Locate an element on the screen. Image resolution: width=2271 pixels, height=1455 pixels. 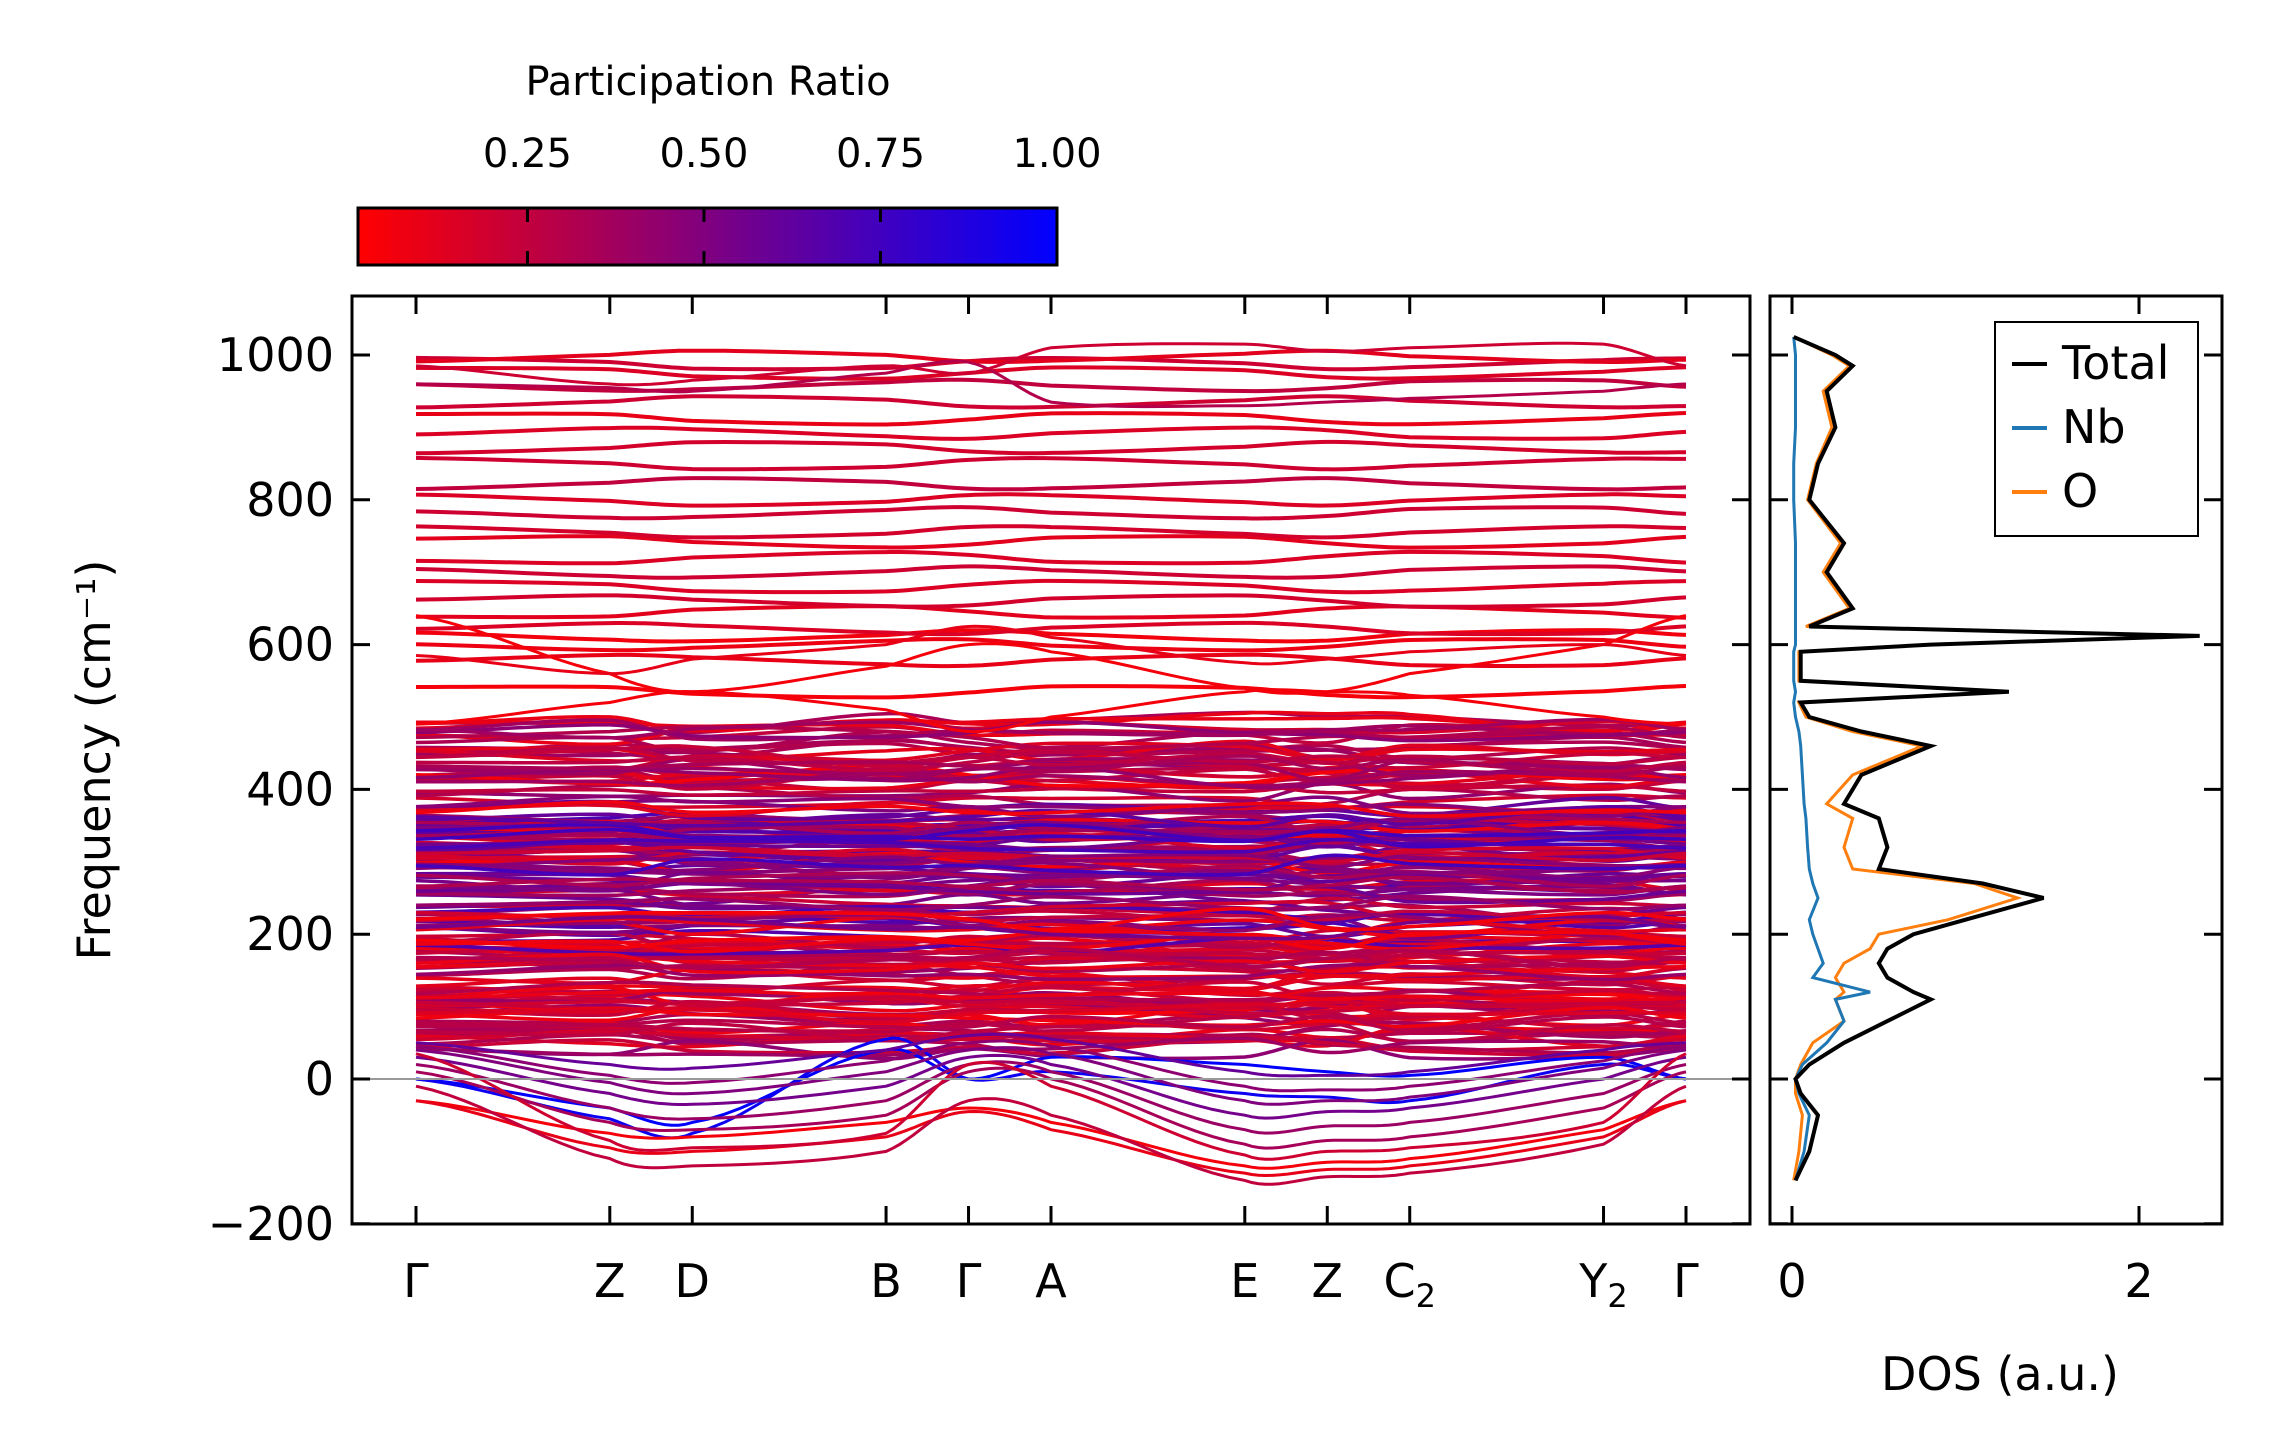
kpoint-label: Y2 is located at coordinates (1602, 1284).